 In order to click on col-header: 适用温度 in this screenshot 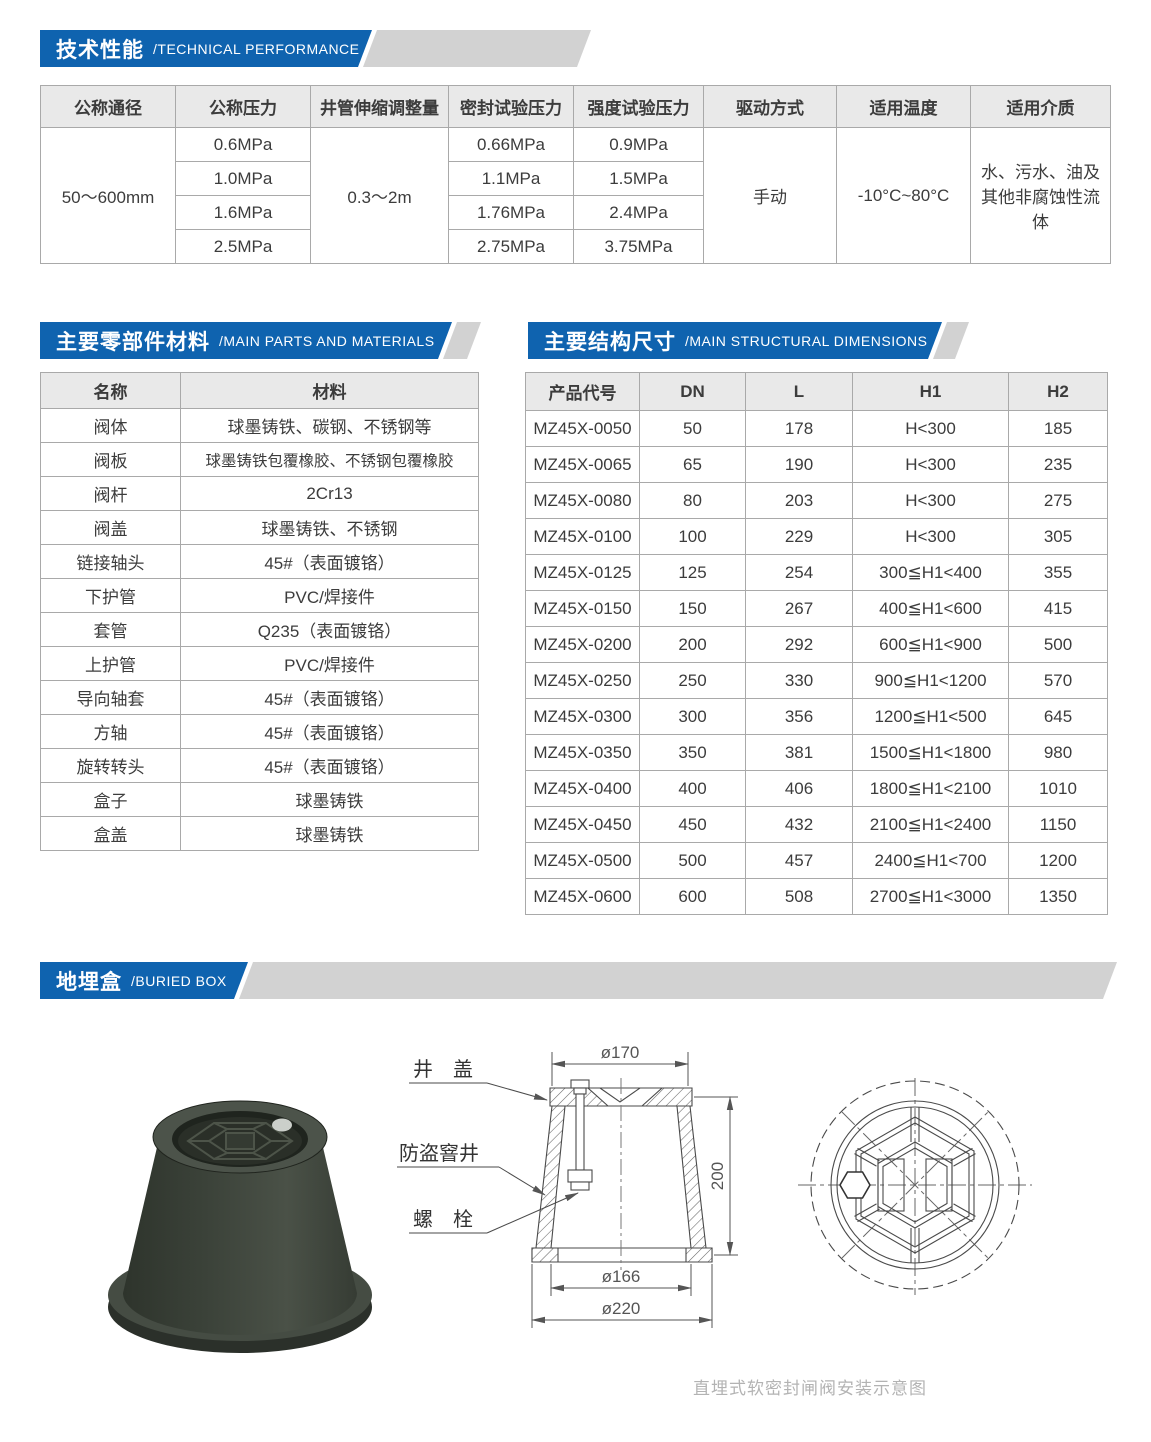, I will do `click(903, 106)`.